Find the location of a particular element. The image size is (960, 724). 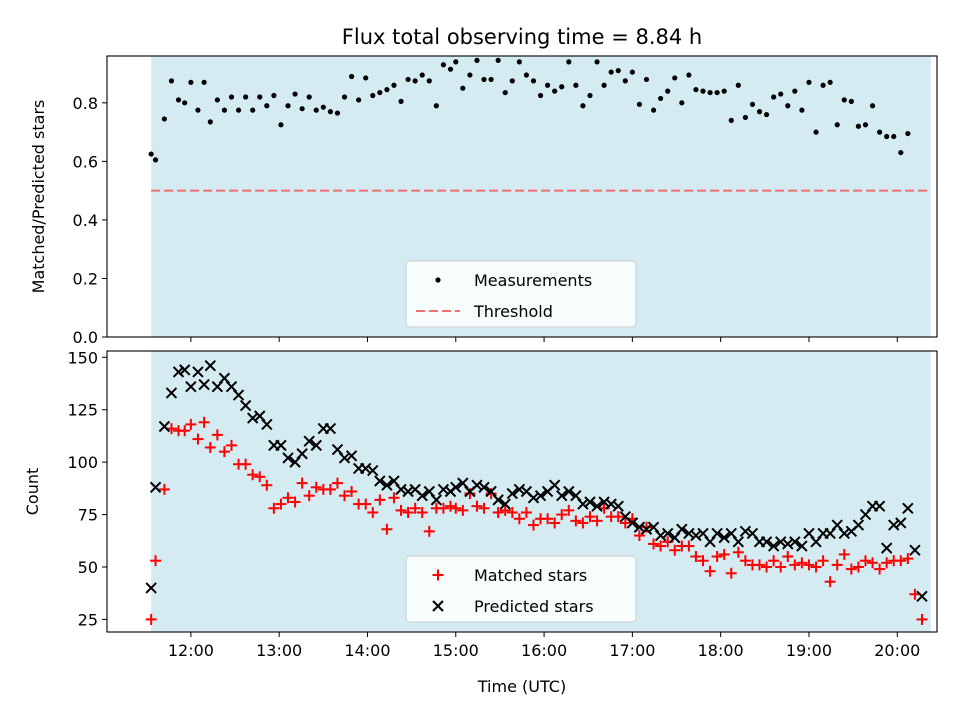

top-ytick-label: 0.6 is located at coordinates (85, 161).